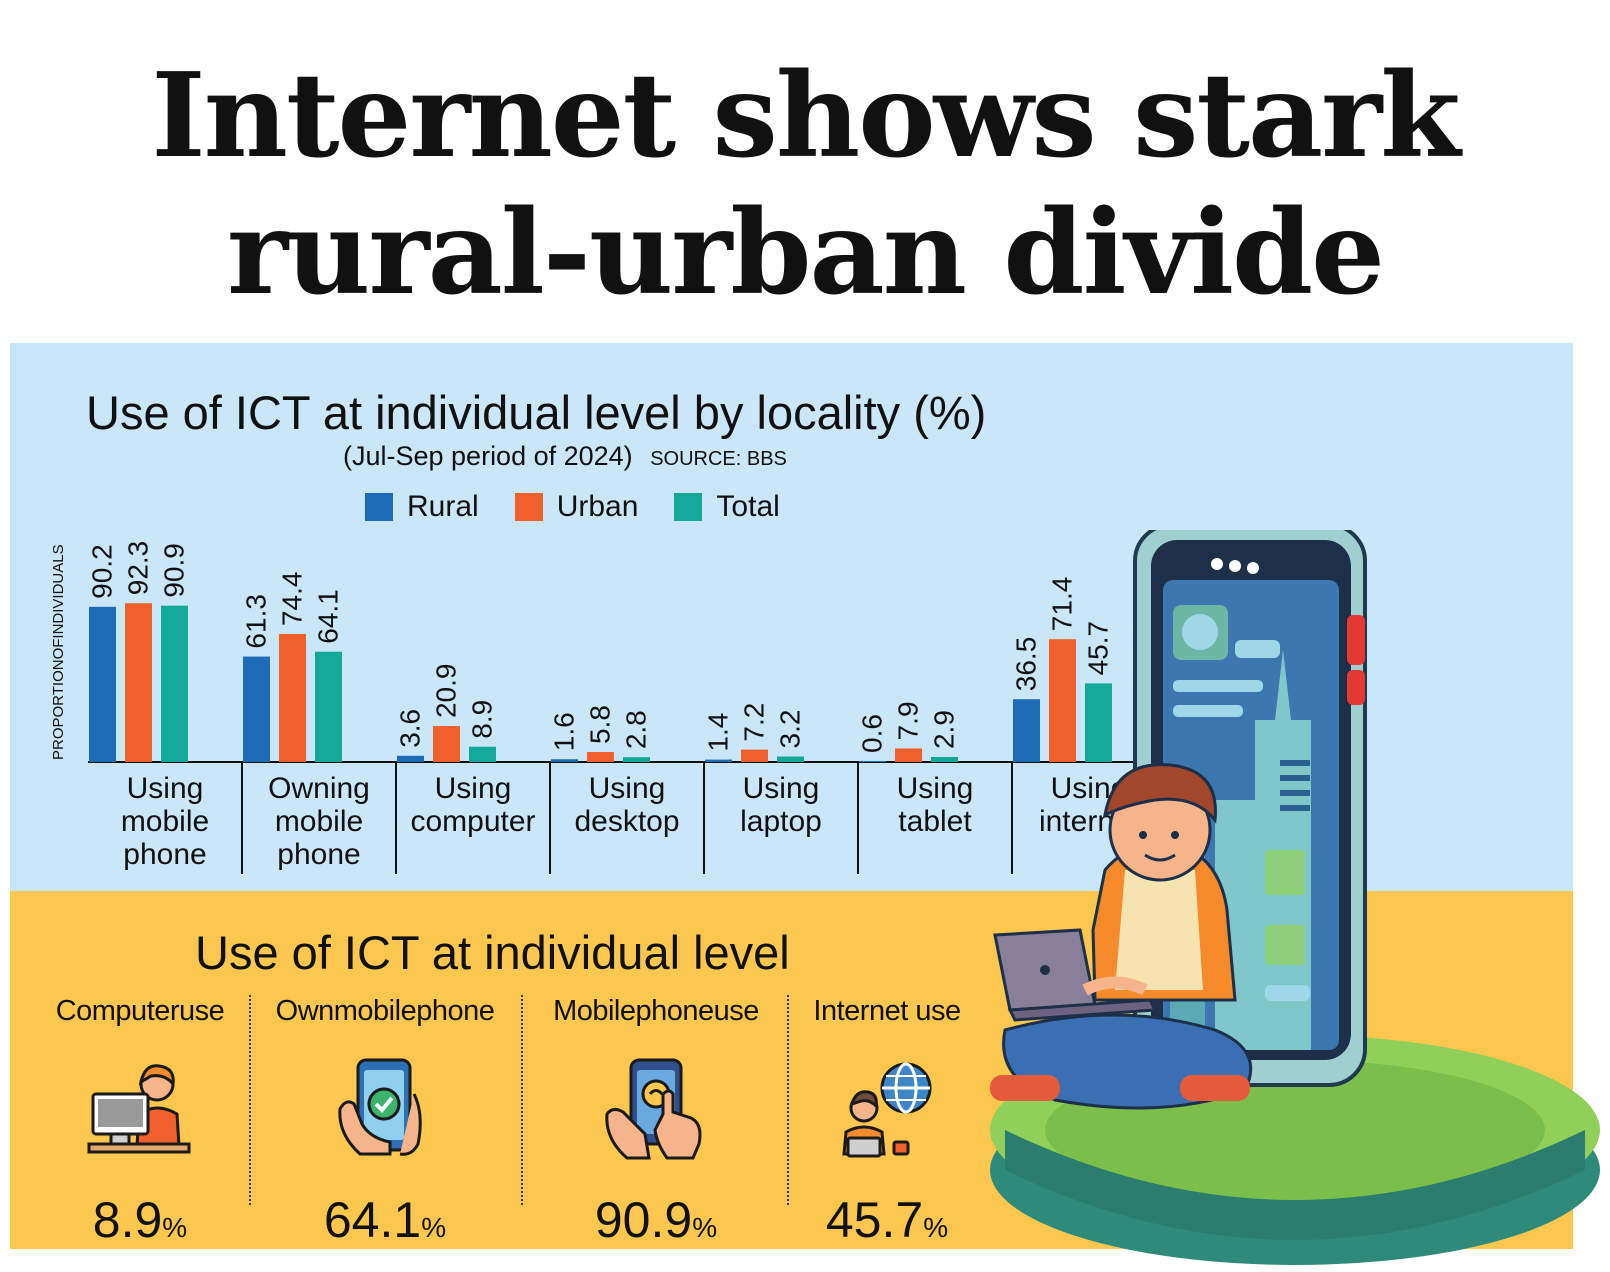  I want to click on stat-value: 8.9, so click(127, 1220).